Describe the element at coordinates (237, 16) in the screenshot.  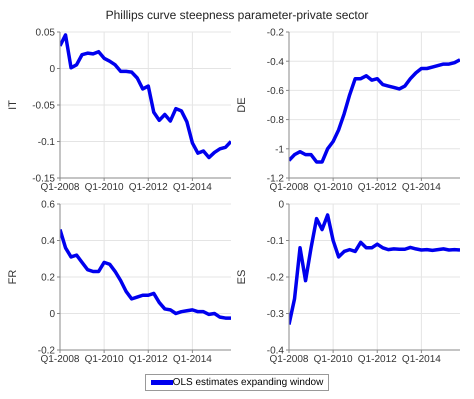
I see `chart-title: Phillips curve steepness parameter-private sector` at that location.